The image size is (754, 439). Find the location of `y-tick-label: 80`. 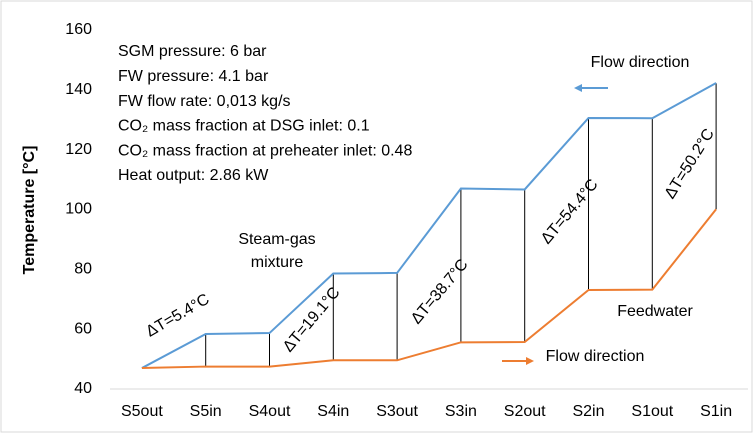

y-tick-label: 80 is located at coordinates (83, 269).